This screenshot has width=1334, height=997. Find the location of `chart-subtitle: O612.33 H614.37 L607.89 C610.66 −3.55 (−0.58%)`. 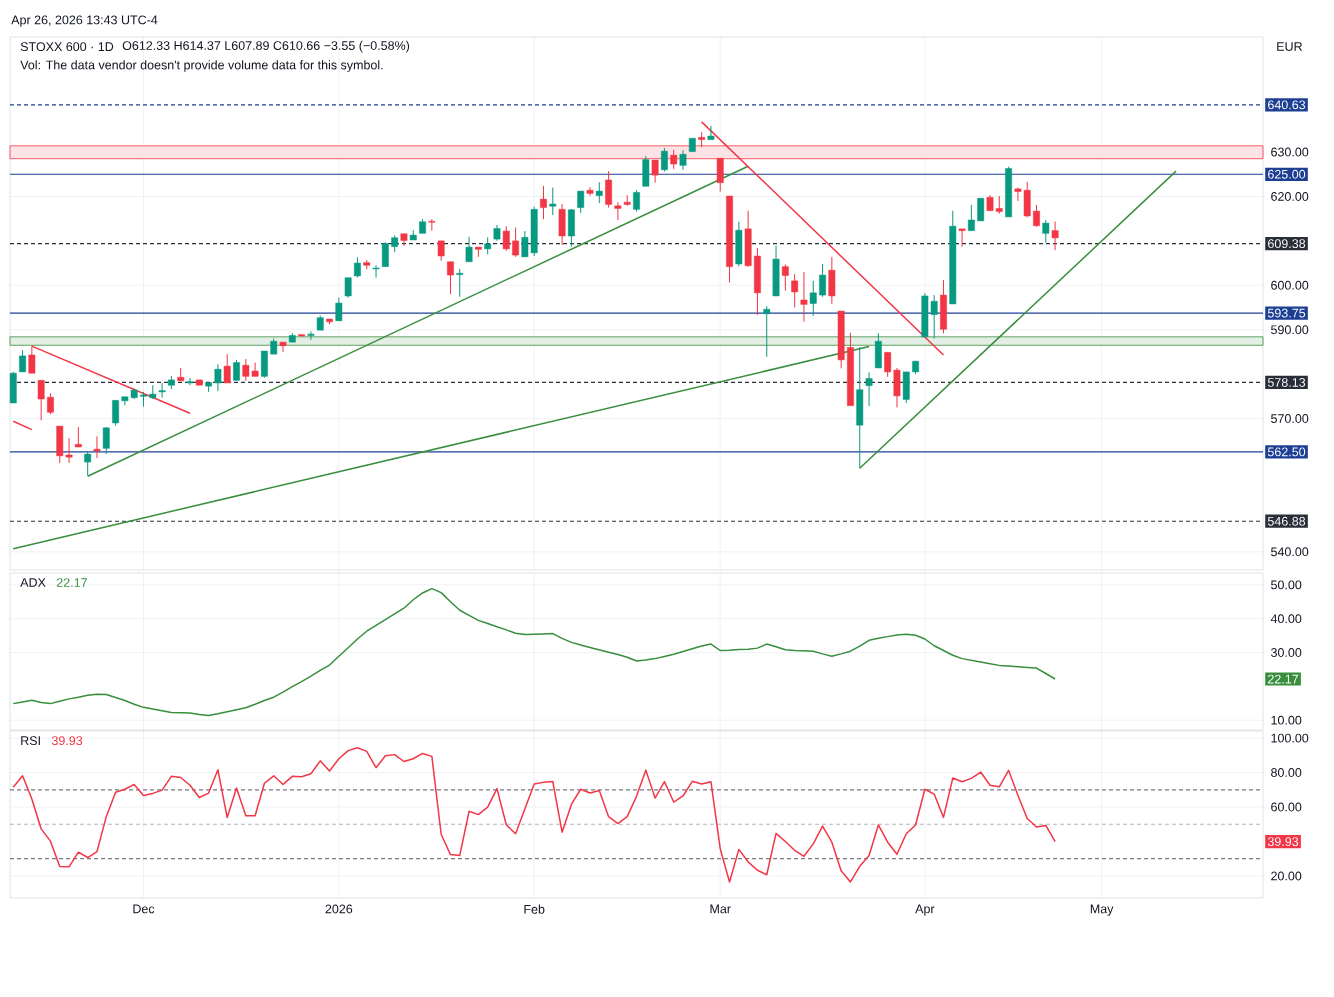

chart-subtitle: O612.33 H614.37 L607.89 C610.66 −3.55 (−0.58%) is located at coordinates (266, 46).